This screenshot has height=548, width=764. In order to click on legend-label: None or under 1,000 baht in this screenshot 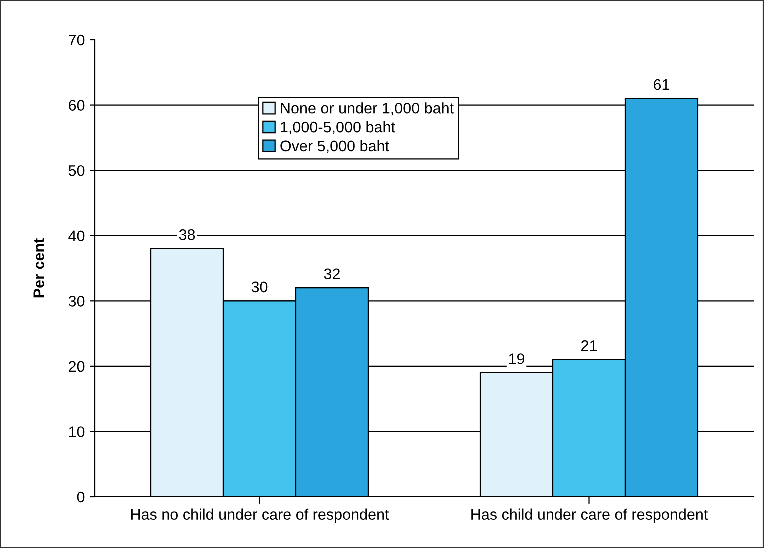, I will do `click(367, 109)`.